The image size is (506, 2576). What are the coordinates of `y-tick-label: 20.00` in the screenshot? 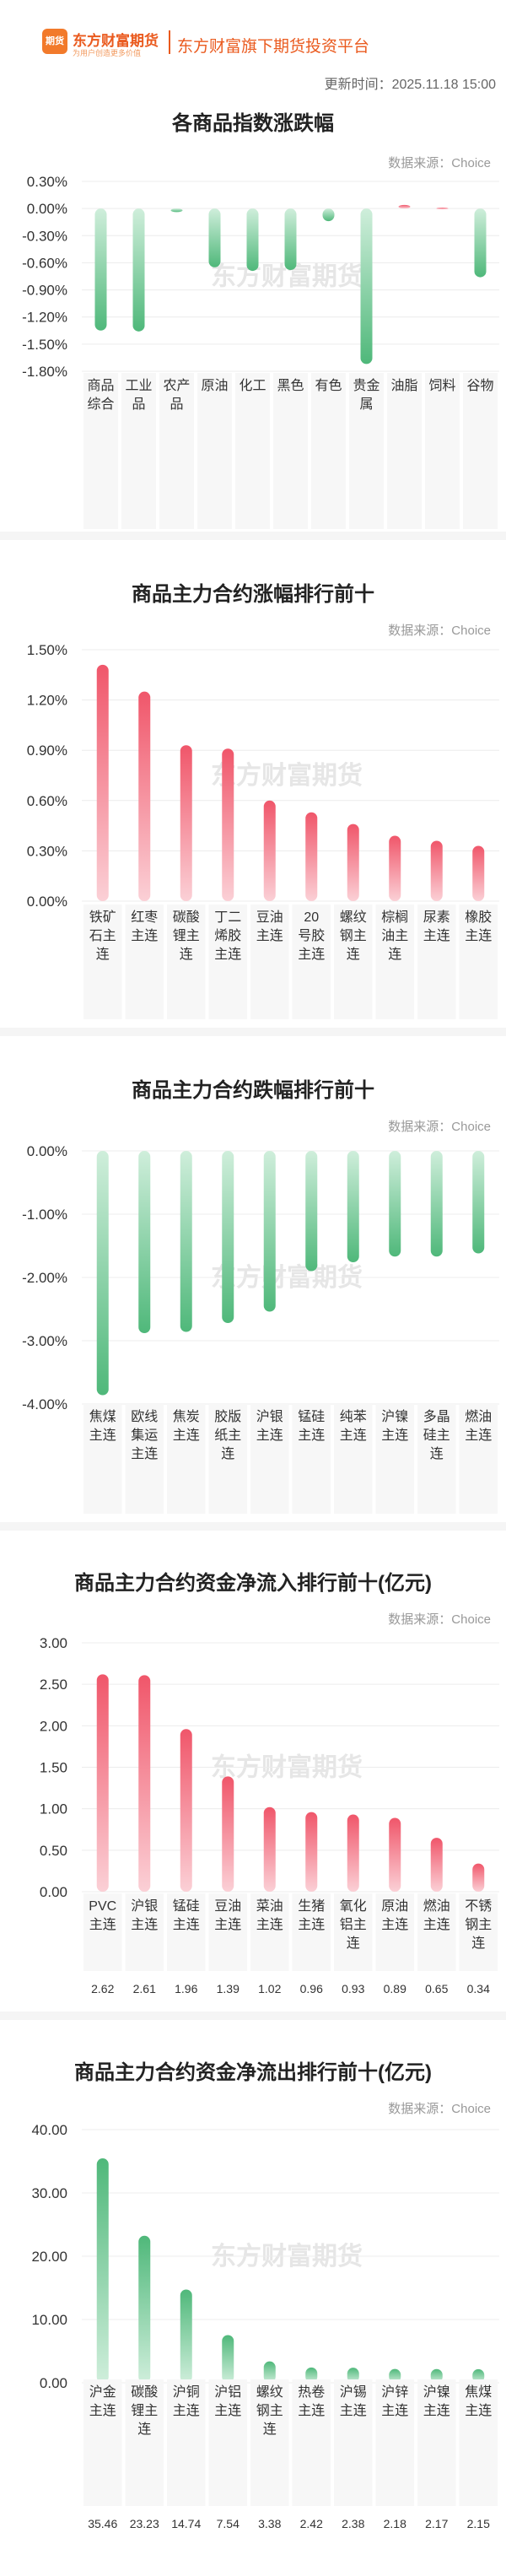 It's located at (49, 2257).